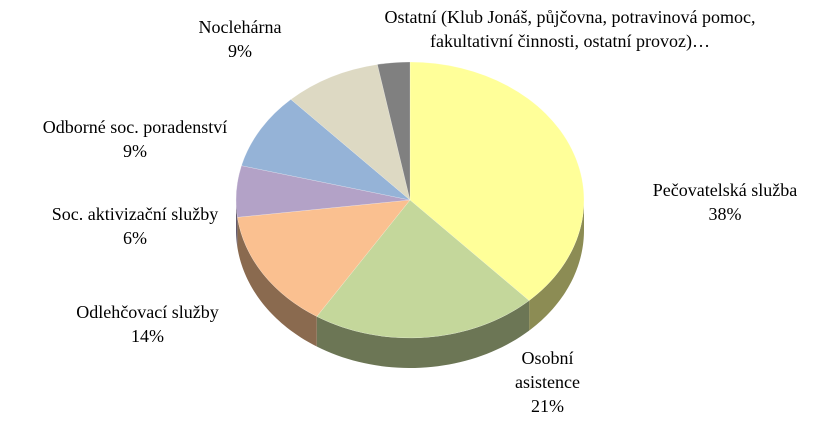 The width and height of the screenshot is (823, 425). Describe the element at coordinates (724, 202) in the screenshot. I see `slice-label: Pečovatelská služba 38%` at that location.